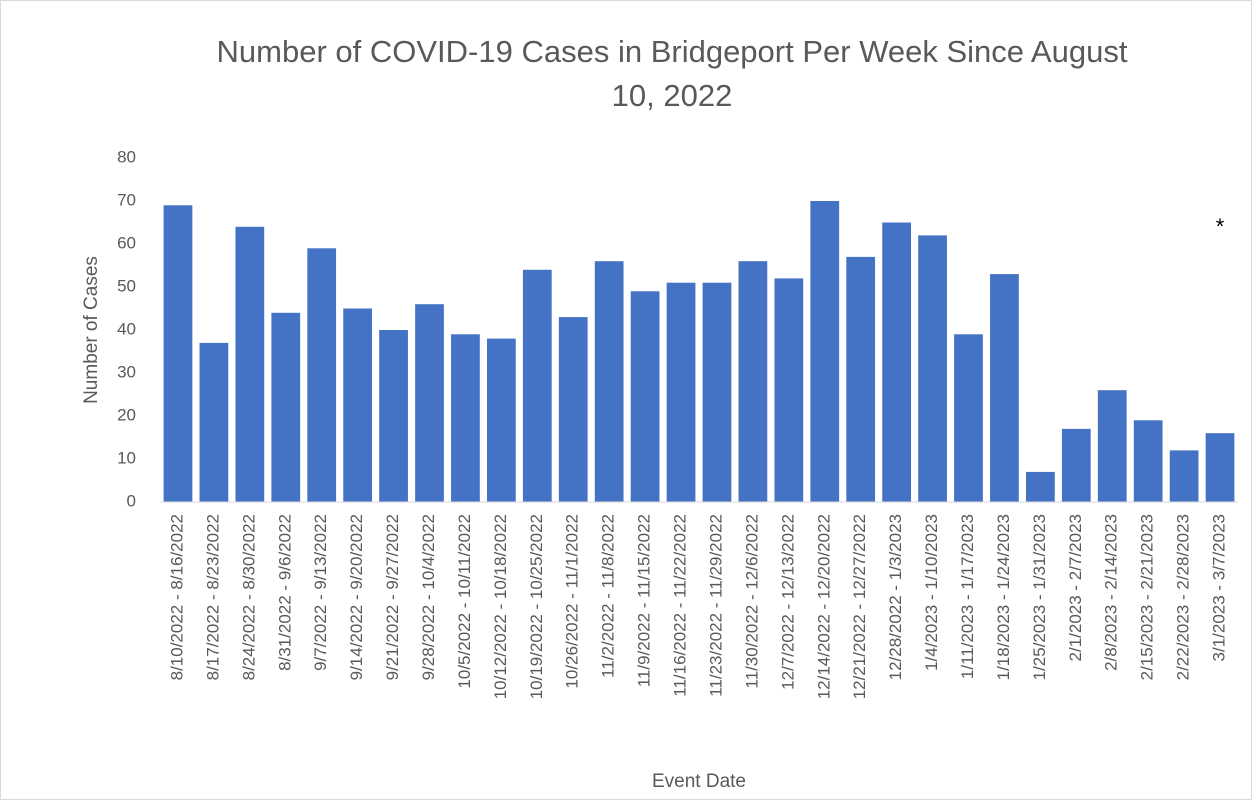 This screenshot has height=800, width=1252. What do you see at coordinates (536, 606) in the screenshot?
I see `x-tick-label: 10/19/2022 - 10/25/2022` at bounding box center [536, 606].